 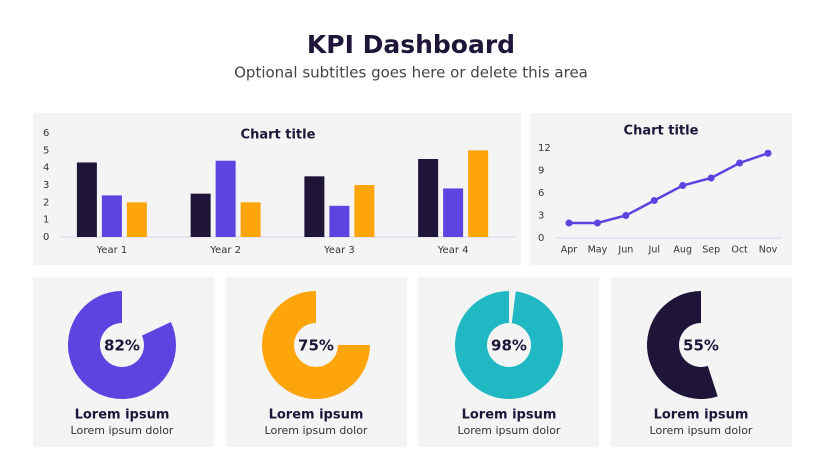 I want to click on value-label: 98%, so click(x=509, y=346).